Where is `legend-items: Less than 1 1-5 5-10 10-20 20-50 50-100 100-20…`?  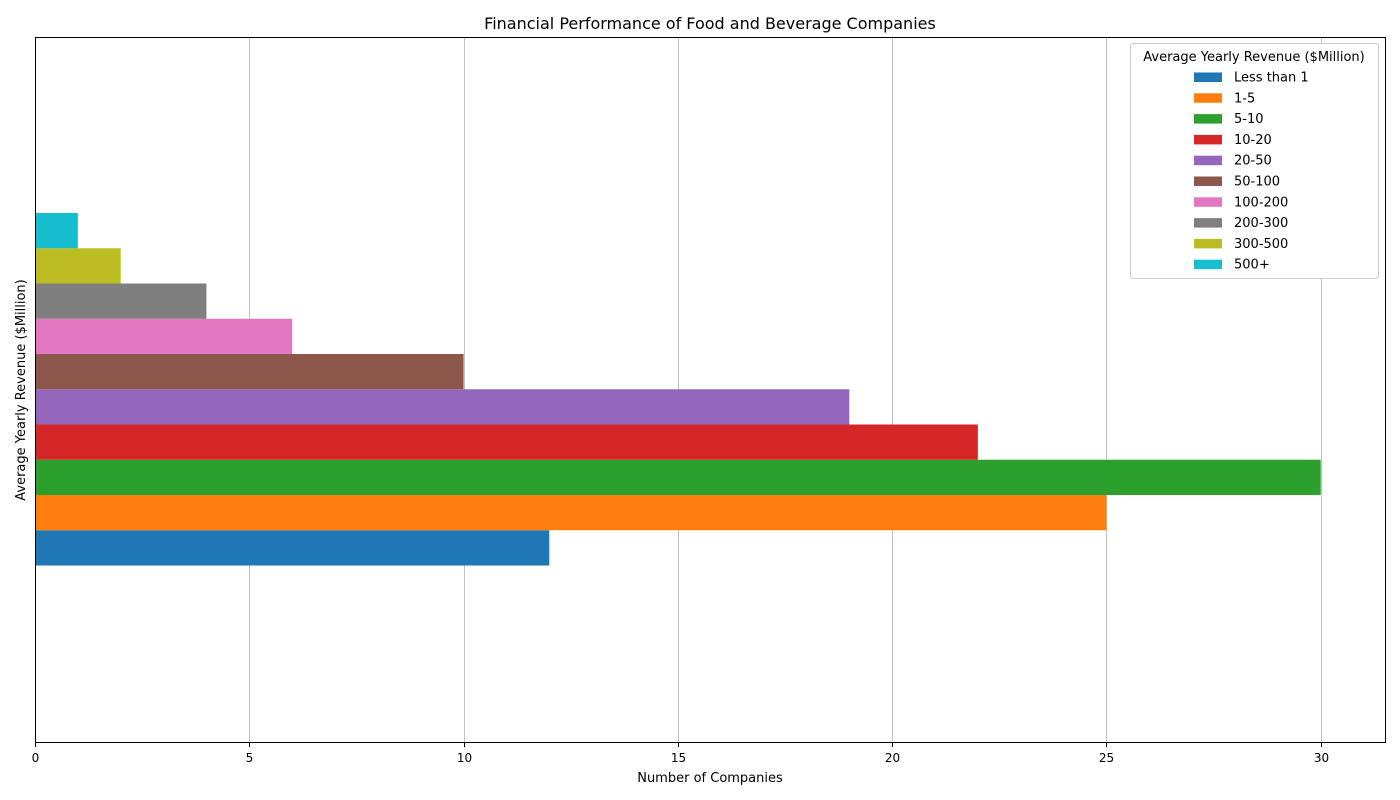 legend-items: Less than 1 1-5 5-10 10-20 20-50 50-100 100-20… is located at coordinates (1251, 172).